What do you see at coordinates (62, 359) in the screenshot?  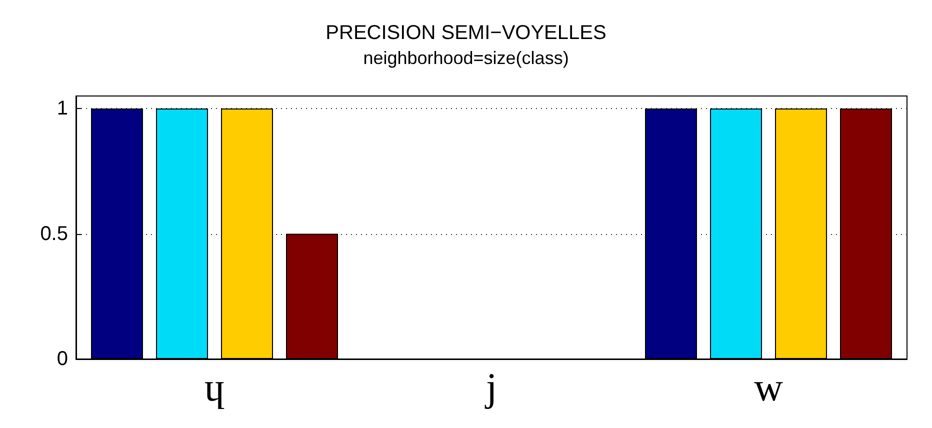 I see `y-tick-label: 0` at bounding box center [62, 359].